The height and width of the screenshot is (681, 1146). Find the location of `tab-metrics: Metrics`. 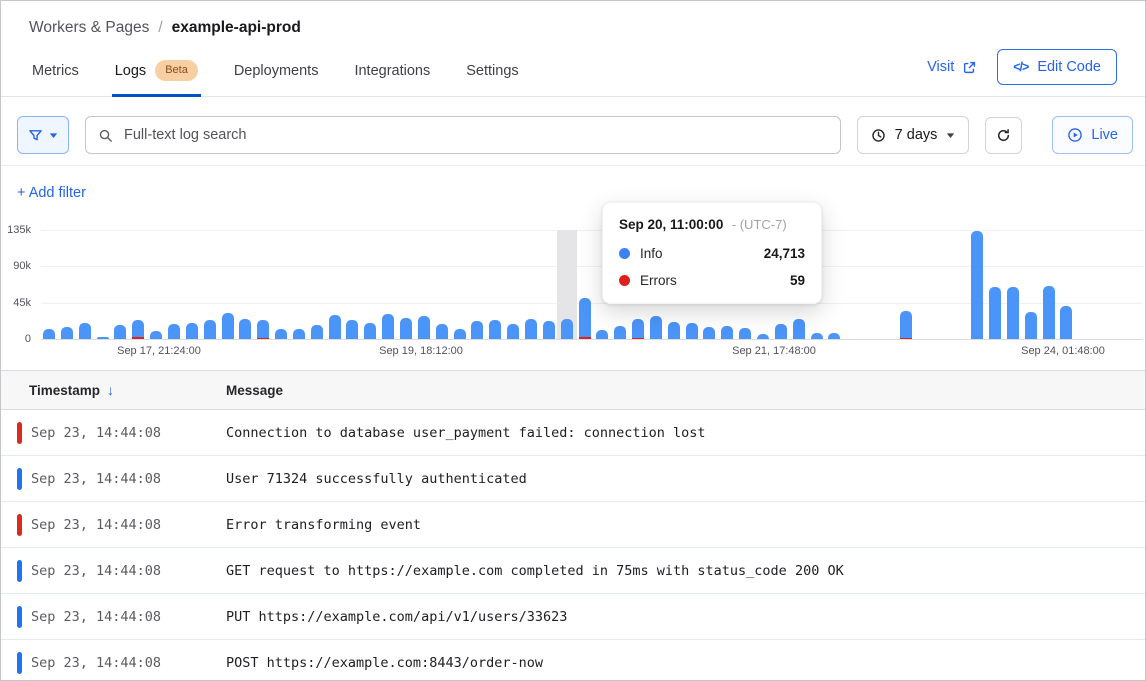

tab-metrics: Metrics is located at coordinates (55, 73).